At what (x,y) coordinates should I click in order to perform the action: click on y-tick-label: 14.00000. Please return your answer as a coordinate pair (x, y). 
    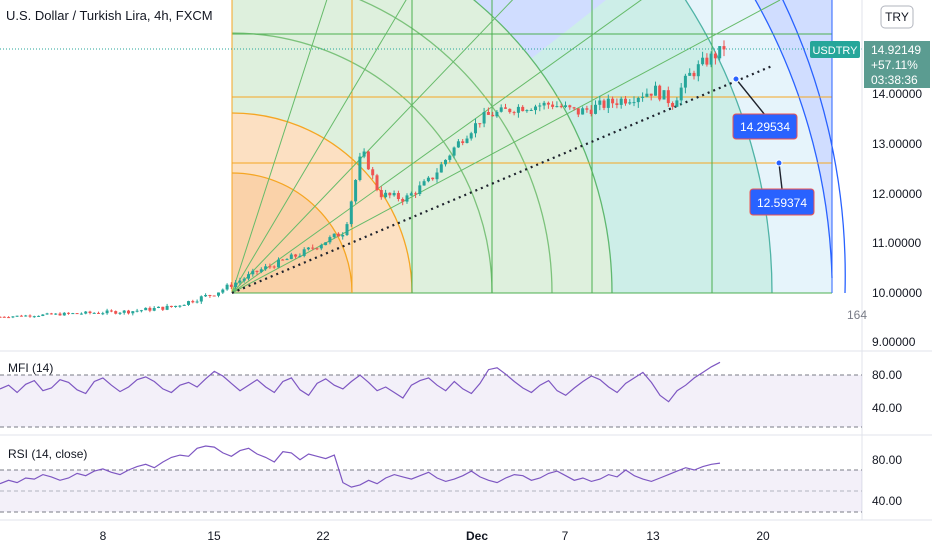
    Looking at the image, I should click on (897, 94).